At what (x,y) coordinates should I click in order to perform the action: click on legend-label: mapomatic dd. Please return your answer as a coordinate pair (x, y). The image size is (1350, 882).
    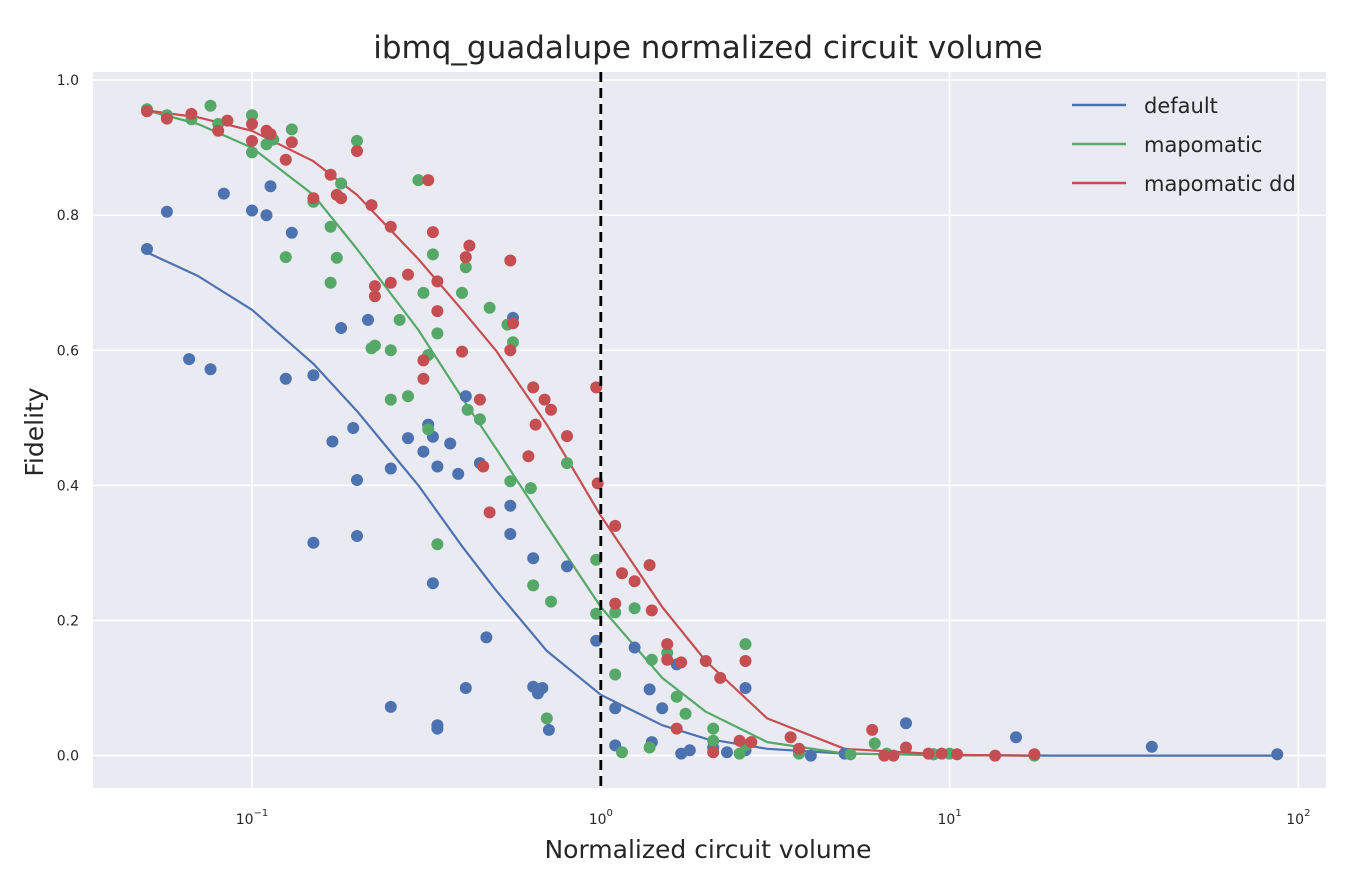
    Looking at the image, I should click on (1220, 184).